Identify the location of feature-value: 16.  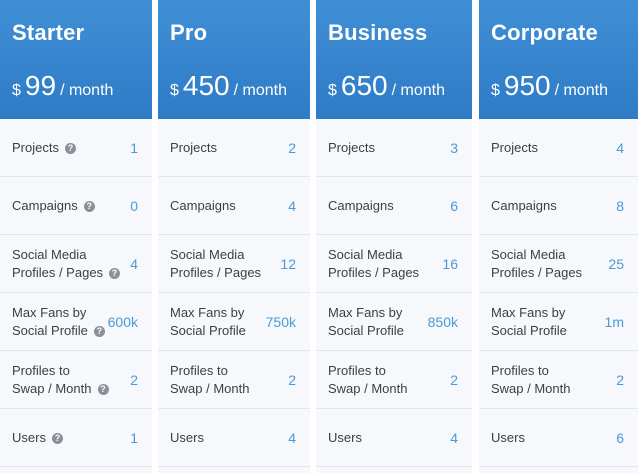
(450, 263).